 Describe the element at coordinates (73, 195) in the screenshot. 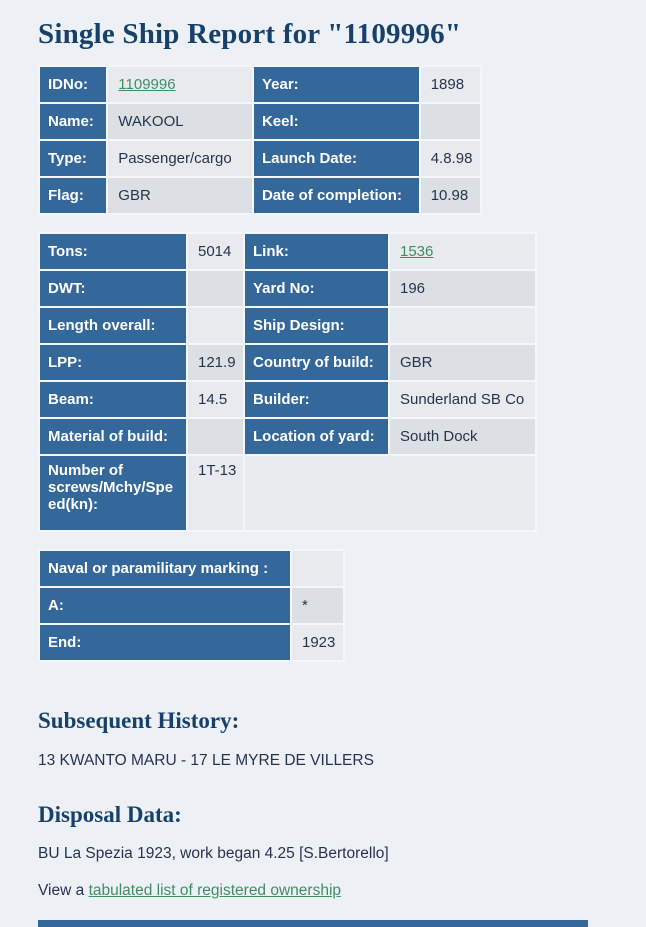

I see `field-label-flag: Flag:` at that location.